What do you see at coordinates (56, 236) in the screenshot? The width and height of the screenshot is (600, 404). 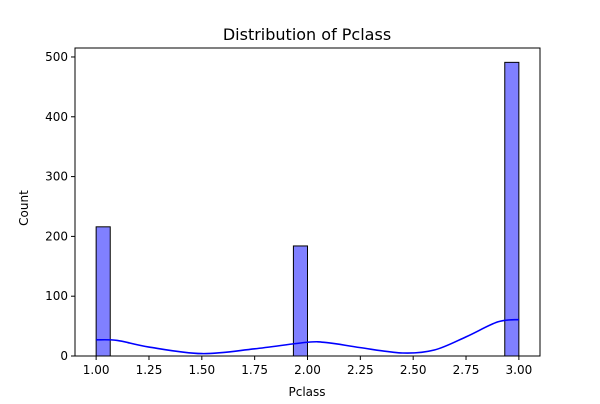 I see `y-tick-label: 200` at bounding box center [56, 236].